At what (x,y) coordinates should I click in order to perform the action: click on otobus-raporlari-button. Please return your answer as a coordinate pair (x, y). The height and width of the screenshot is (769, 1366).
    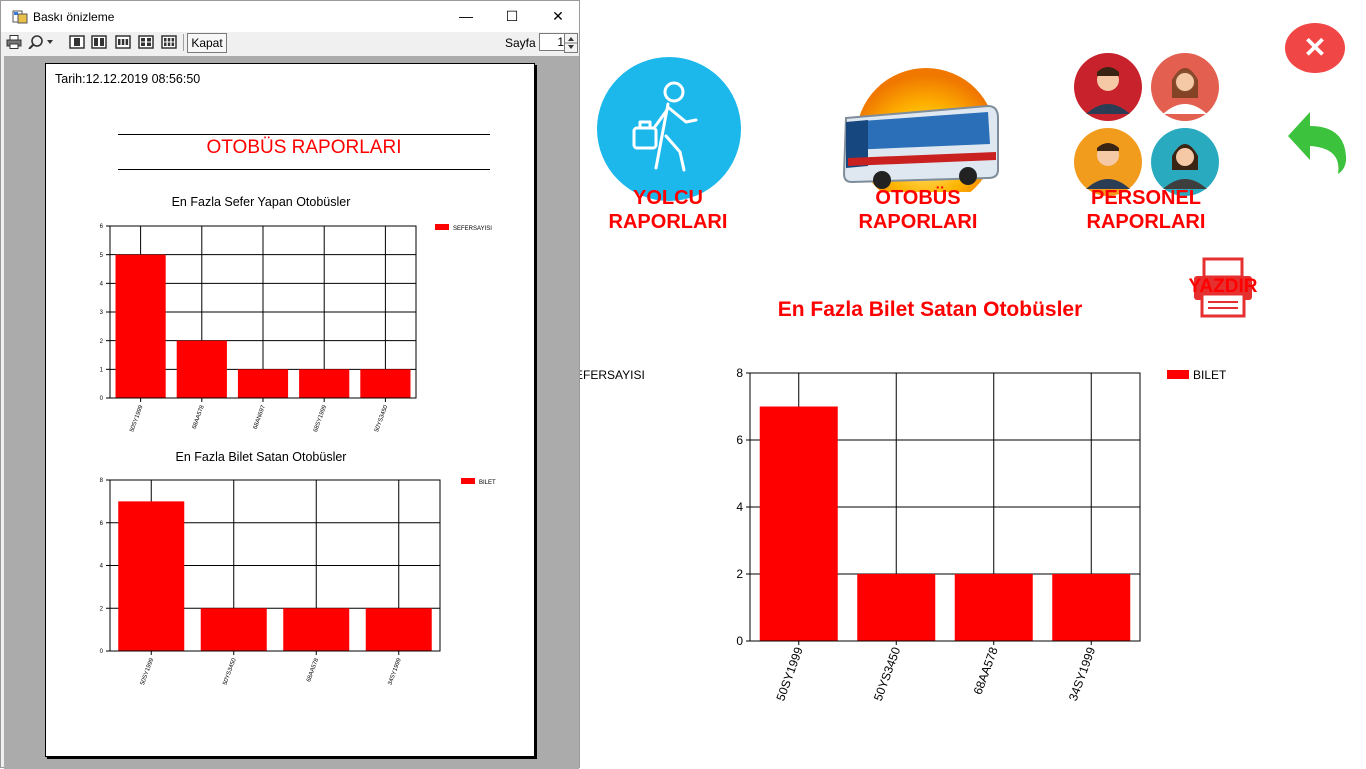
    Looking at the image, I should click on (920, 137).